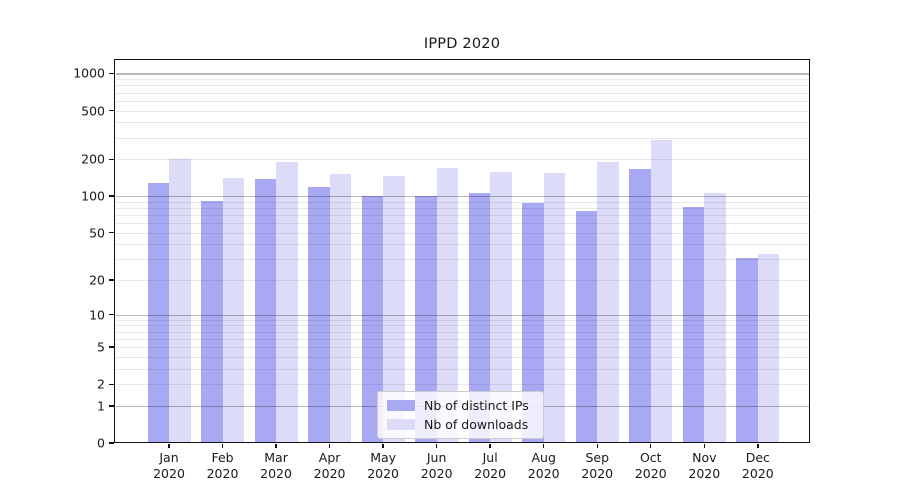  What do you see at coordinates (460, 415) in the screenshot?
I see `legend: Nb of distinct IPs Nb of downloads` at bounding box center [460, 415].